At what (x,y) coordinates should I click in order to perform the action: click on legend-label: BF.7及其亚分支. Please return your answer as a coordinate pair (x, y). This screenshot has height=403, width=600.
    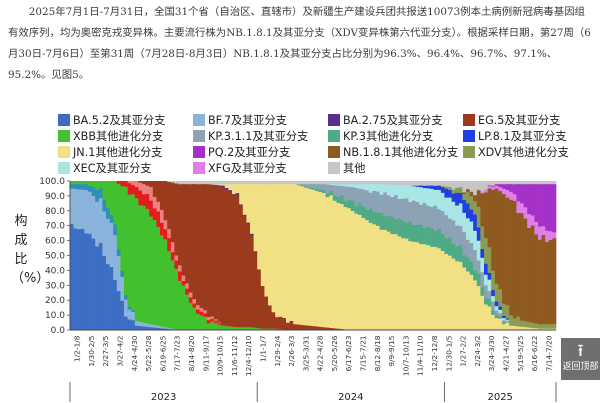
    Looking at the image, I should click on (247, 120).